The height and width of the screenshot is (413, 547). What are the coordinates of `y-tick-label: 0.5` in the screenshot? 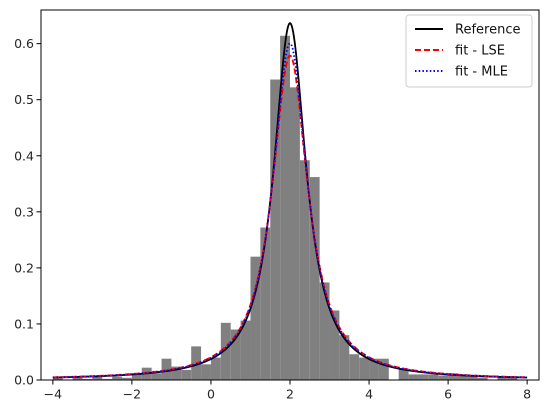 It's located at (24, 99).